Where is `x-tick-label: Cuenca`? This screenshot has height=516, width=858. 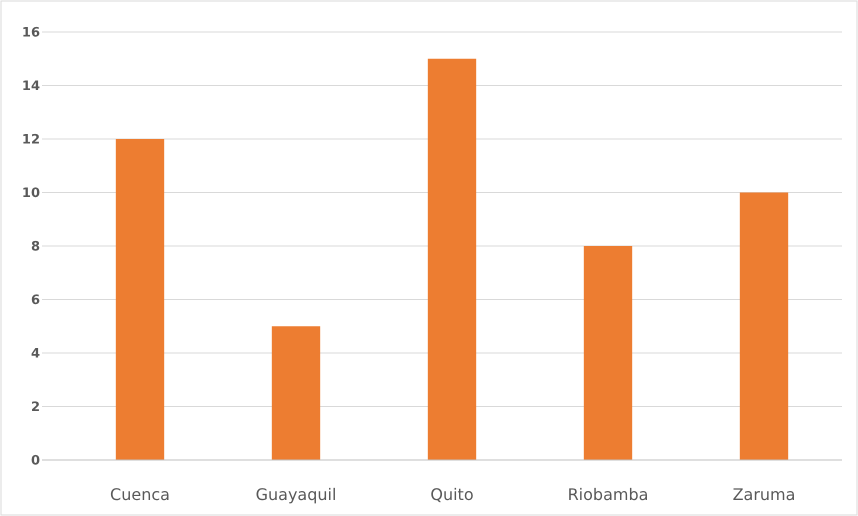 x-tick-label: Cuenca is located at coordinates (140, 494).